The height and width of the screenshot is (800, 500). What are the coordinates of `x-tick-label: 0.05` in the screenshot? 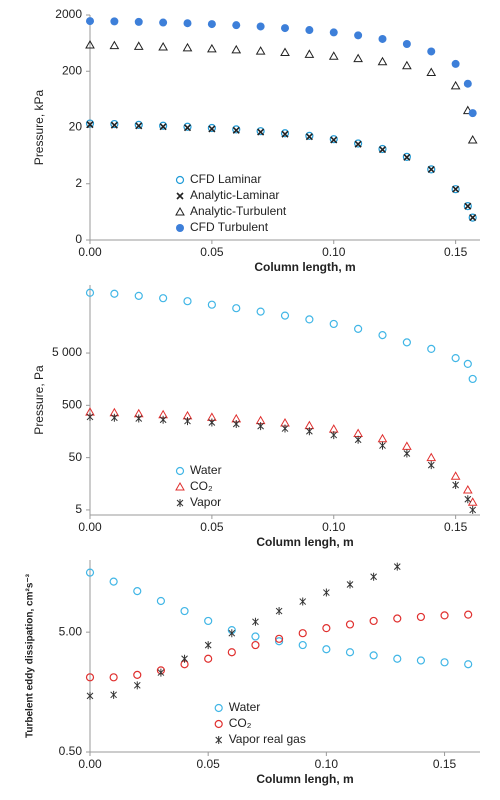 It's located at (212, 527).